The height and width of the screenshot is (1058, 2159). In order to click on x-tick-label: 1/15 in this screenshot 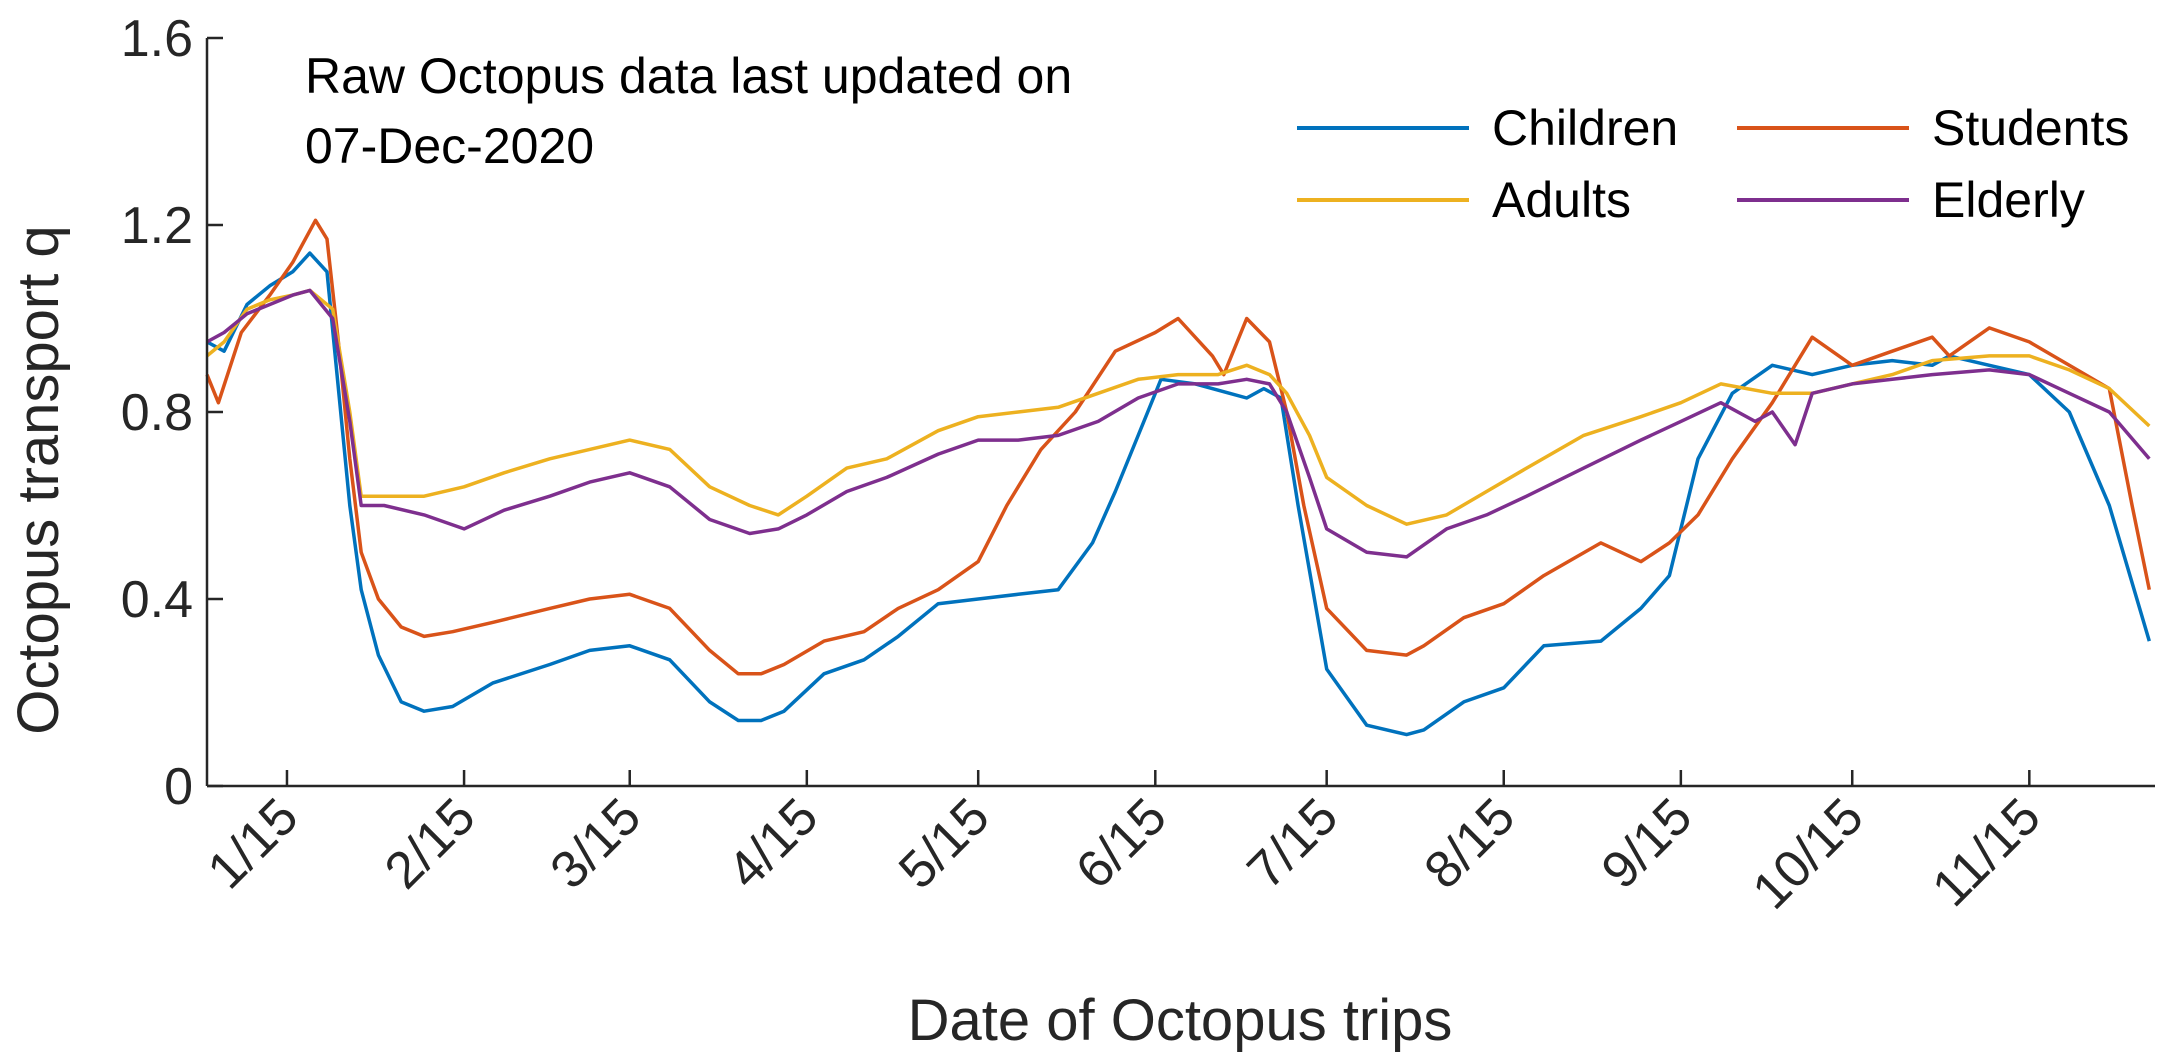, I will do `click(253, 843)`.